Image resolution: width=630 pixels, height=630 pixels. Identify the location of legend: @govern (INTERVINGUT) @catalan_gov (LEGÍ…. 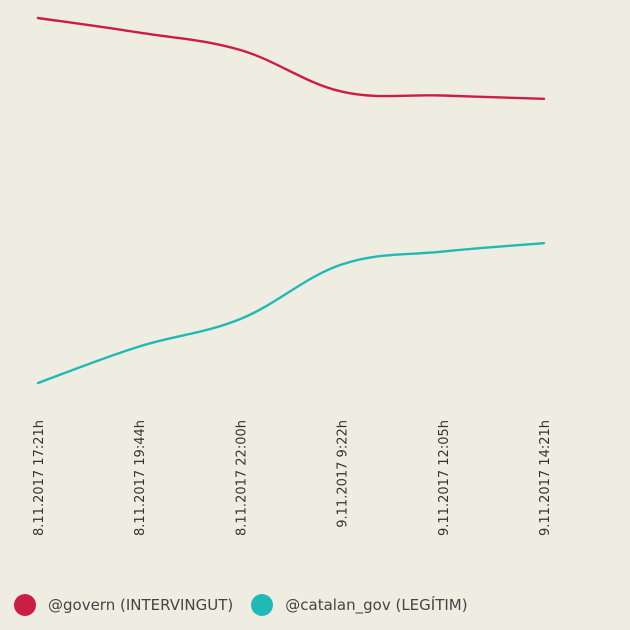
(250, 605).